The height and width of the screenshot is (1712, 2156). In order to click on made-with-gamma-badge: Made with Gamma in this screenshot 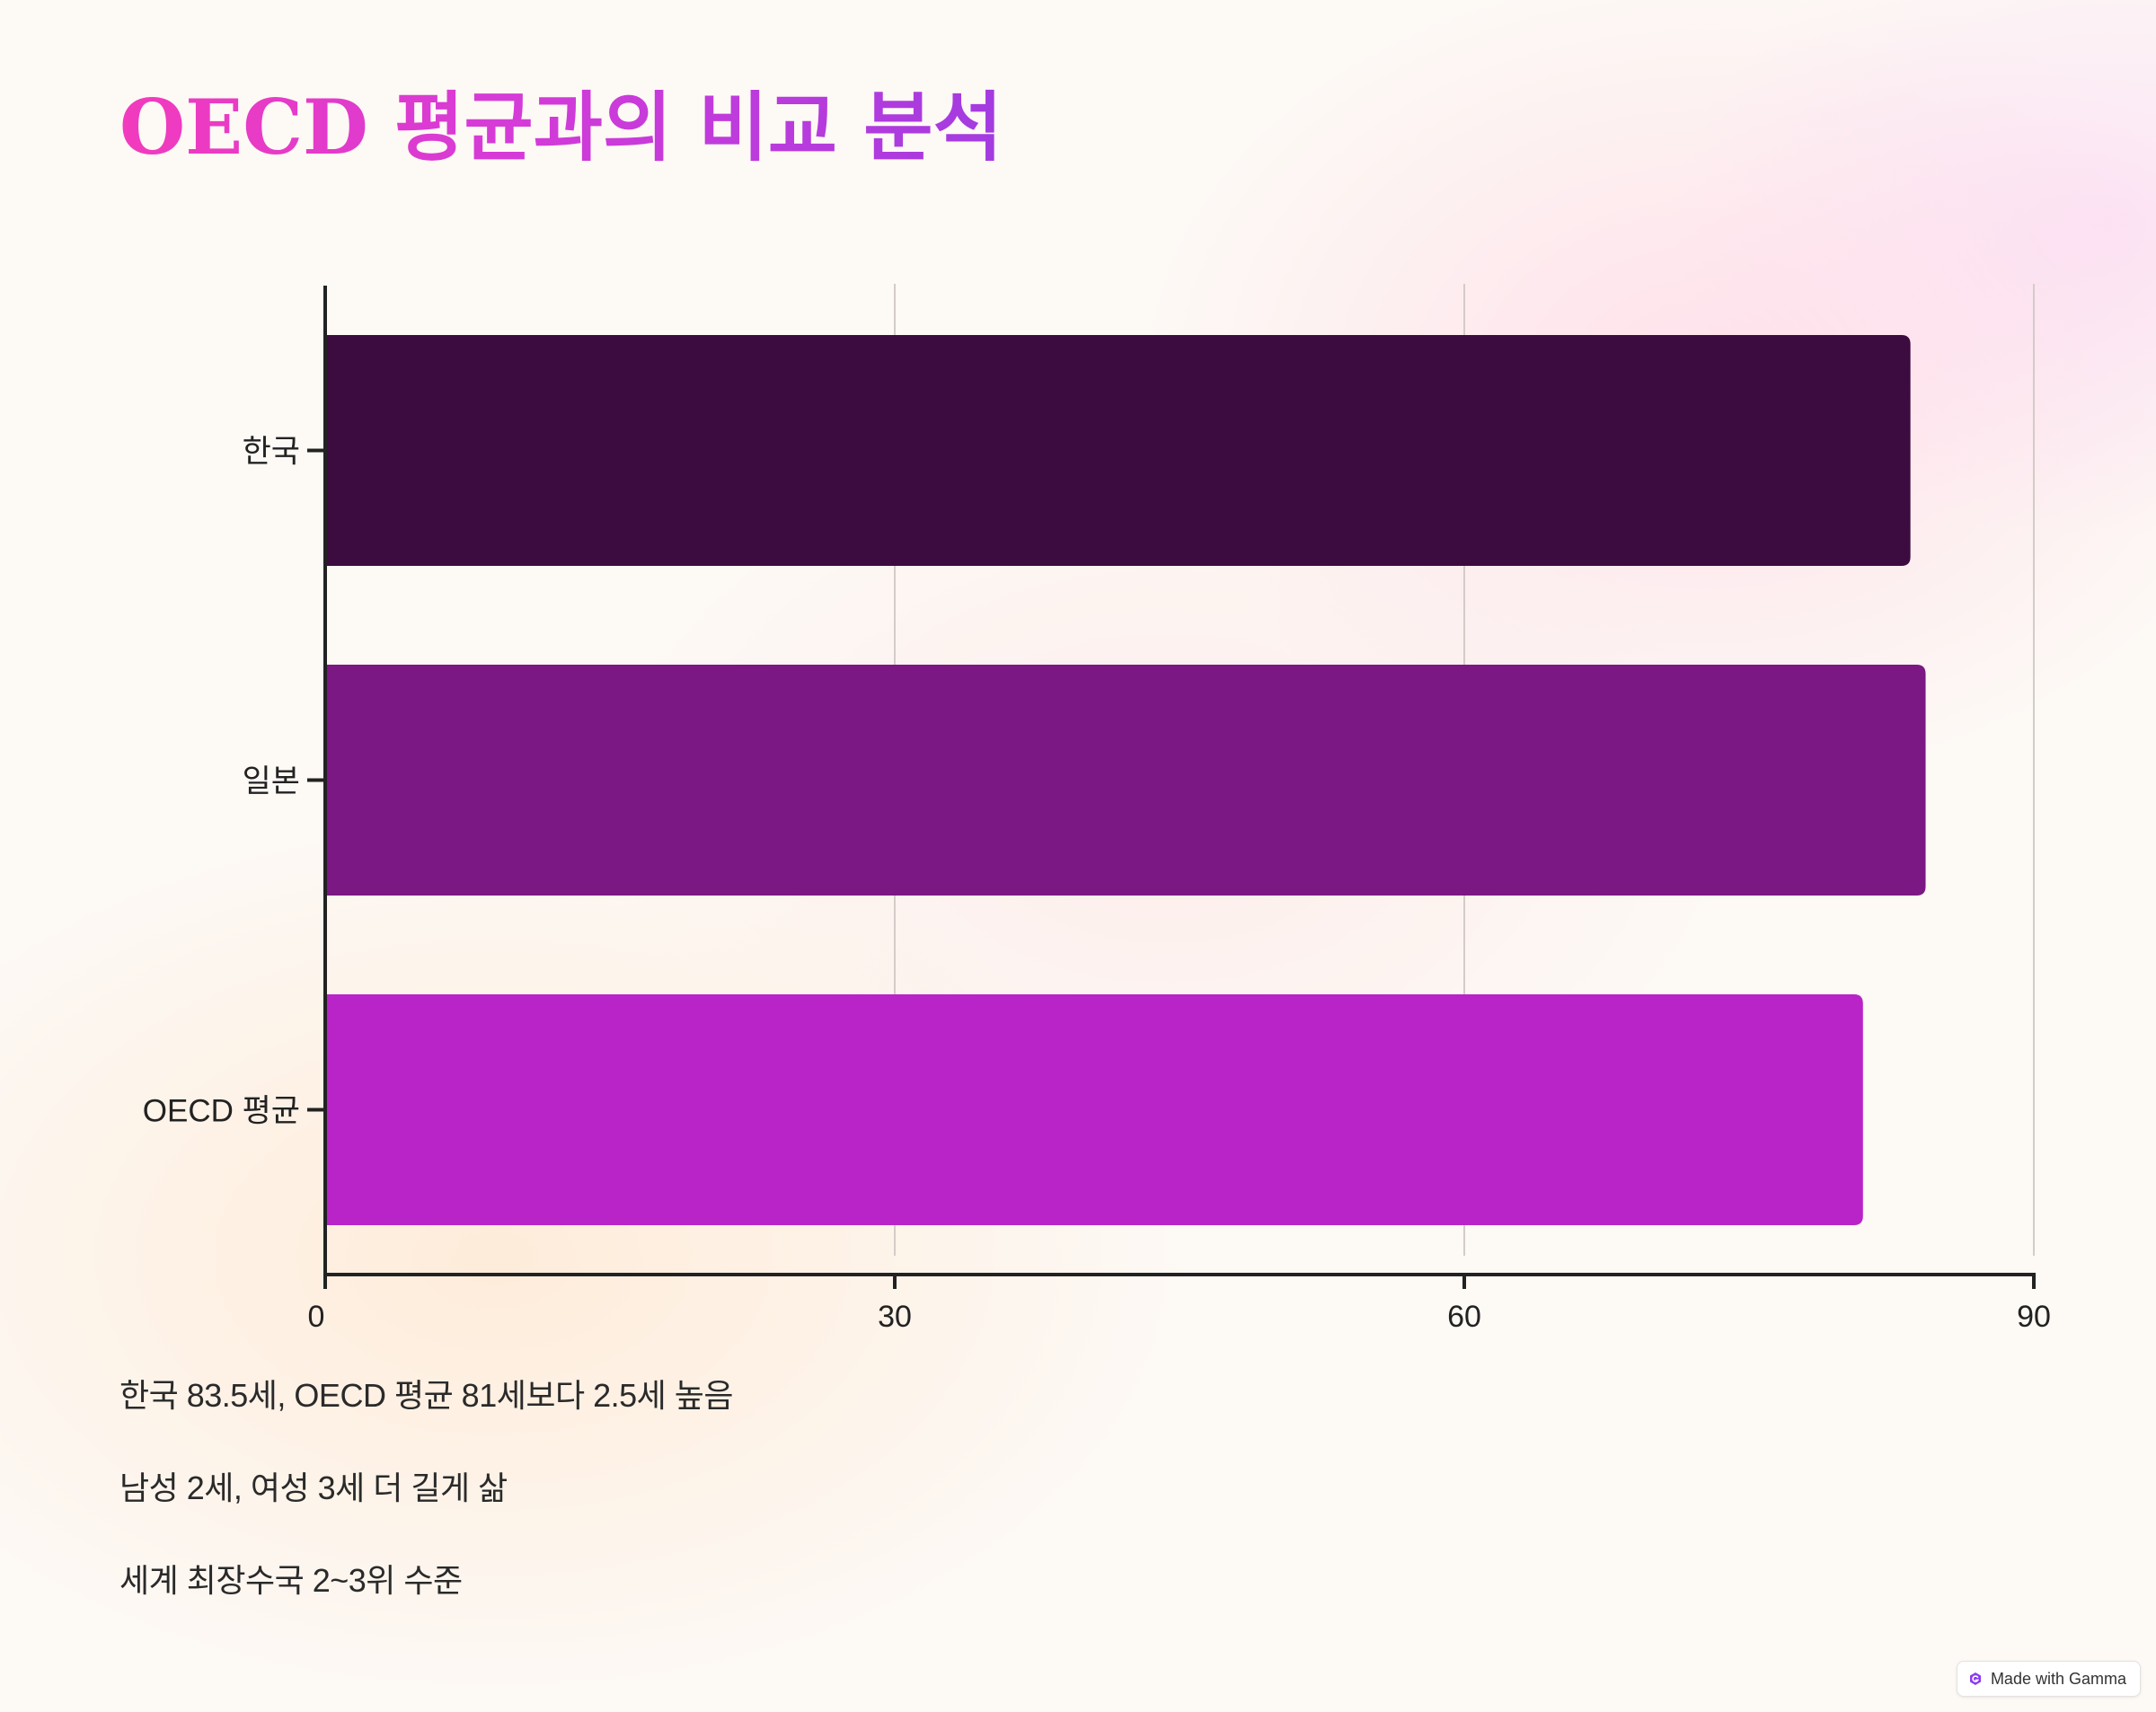, I will do `click(2048, 1679)`.